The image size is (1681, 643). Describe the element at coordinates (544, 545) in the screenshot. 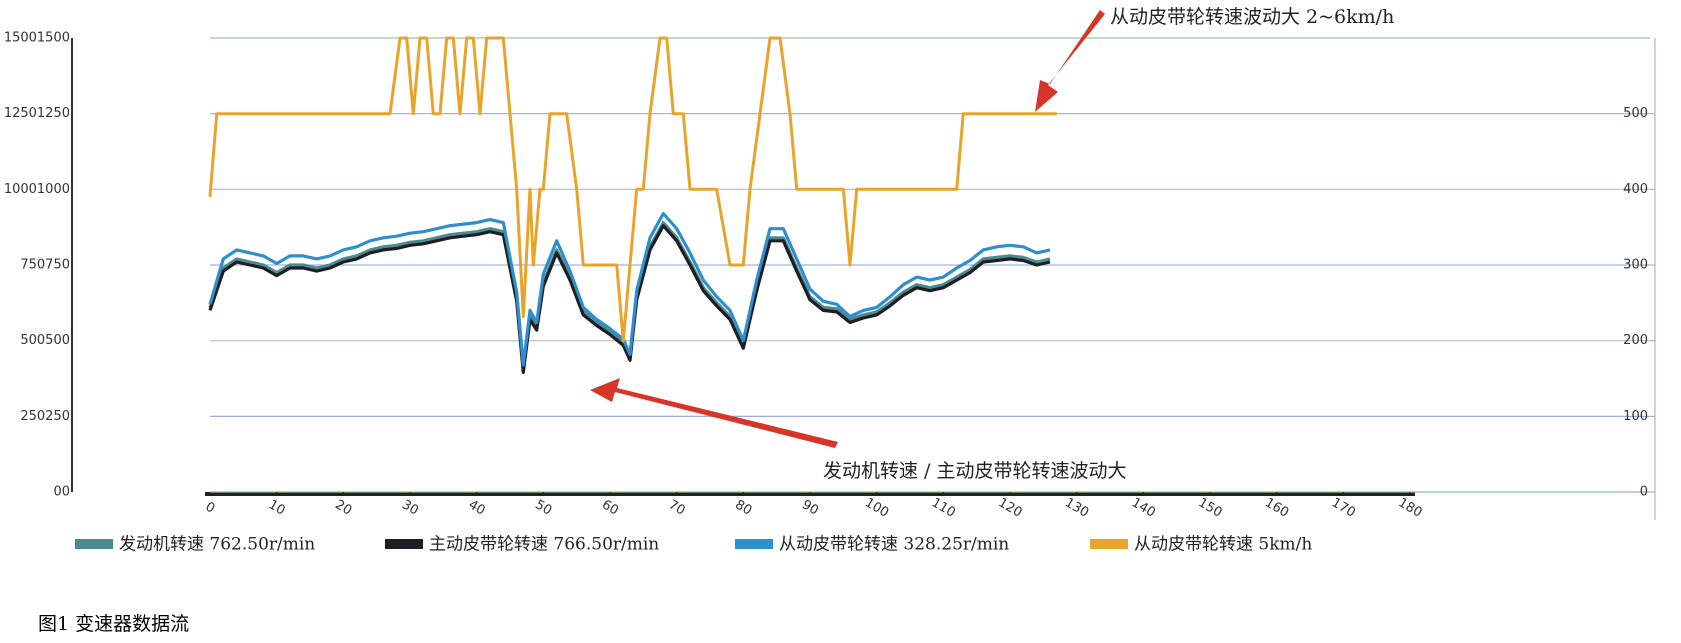

I see `legend-label: 主动皮带轮转速 766.50r/min` at that location.